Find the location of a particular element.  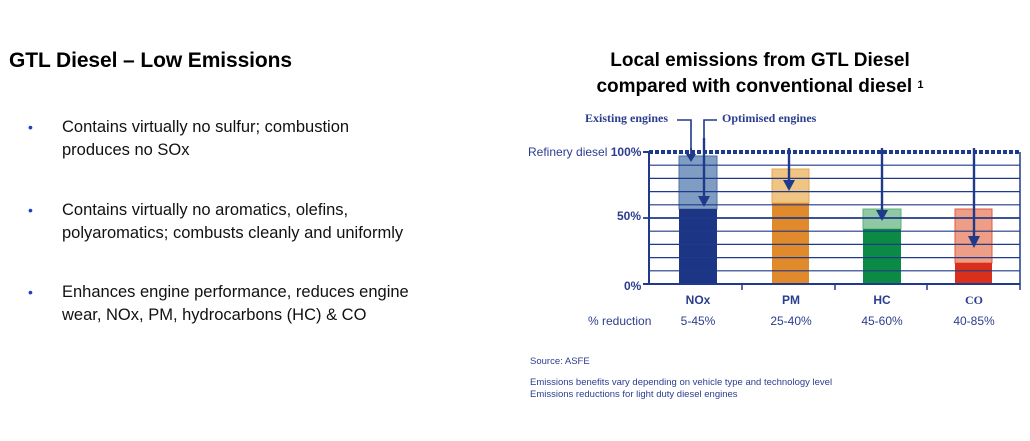

source-note: Source: ASFE is located at coordinates (560, 361).